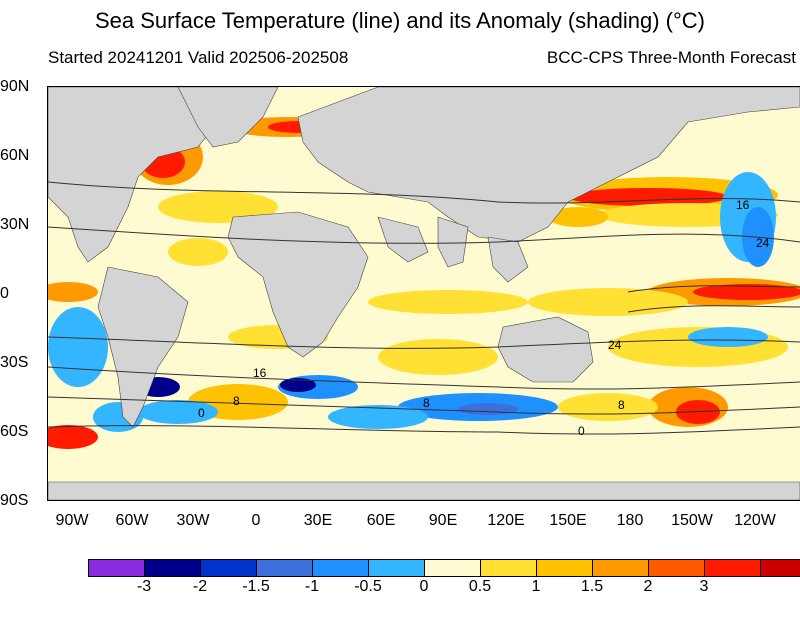 The width and height of the screenshot is (800, 617). I want to click on forecast-source: BCC-CPS Three-Month Forecast, so click(671, 57).